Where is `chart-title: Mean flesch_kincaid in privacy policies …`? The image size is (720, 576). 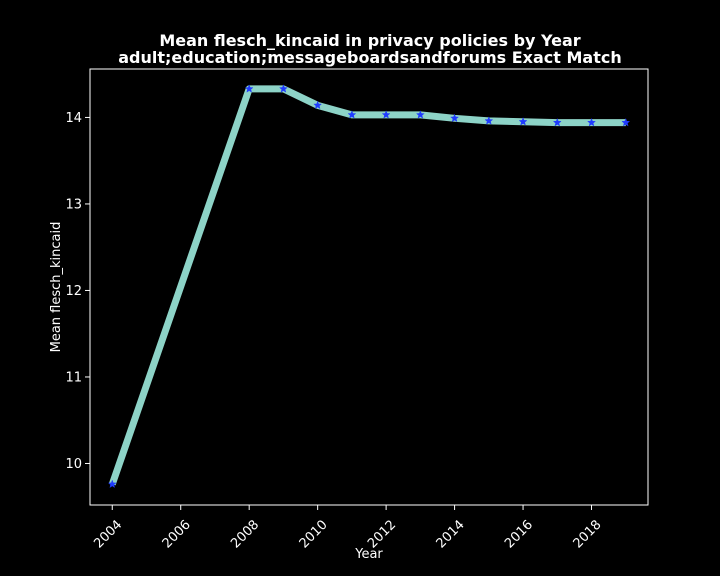
chart-title: Mean flesch_kincaid in privacy policies … is located at coordinates (369, 40).